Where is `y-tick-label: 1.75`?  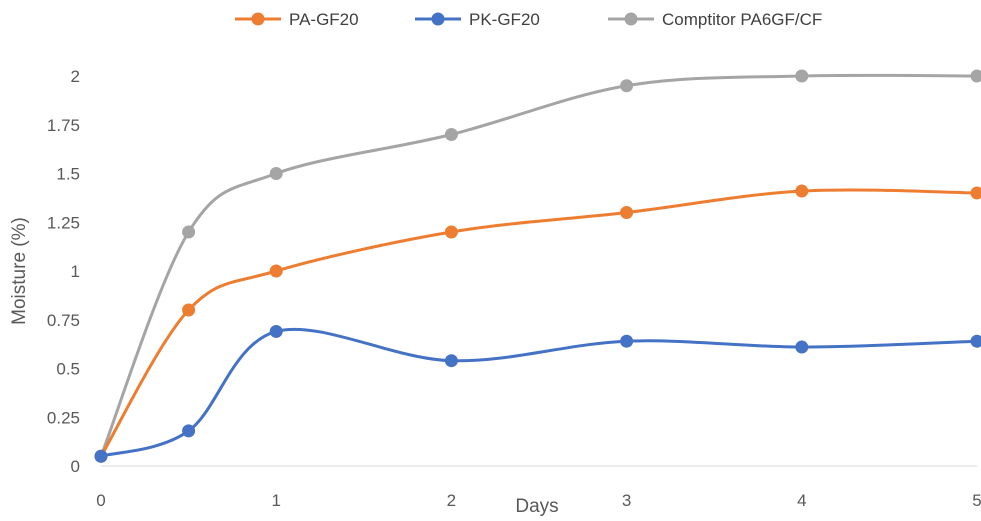
y-tick-label: 1.75 is located at coordinates (63, 125).